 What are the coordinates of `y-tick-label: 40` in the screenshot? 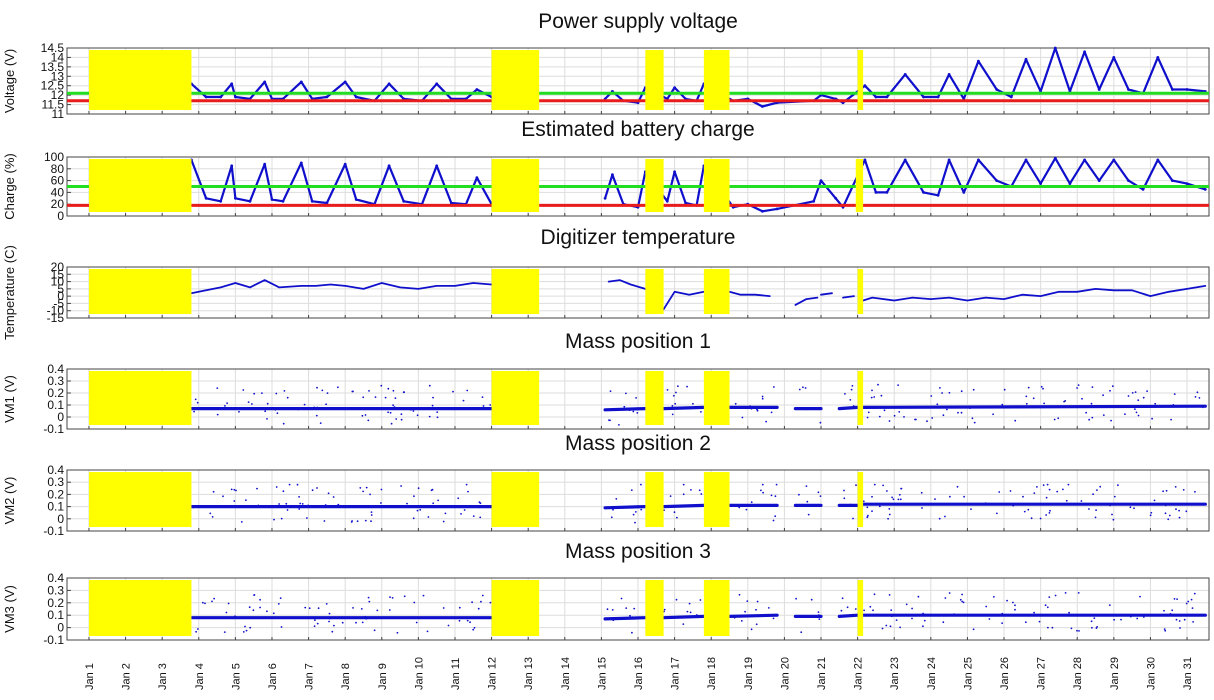 It's located at (58, 192).